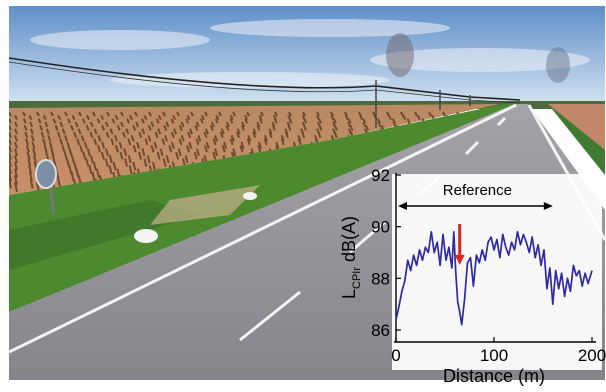 The width and height of the screenshot is (606, 392). What do you see at coordinates (265, 79) in the screenshot?
I see `power-line` at bounding box center [265, 79].